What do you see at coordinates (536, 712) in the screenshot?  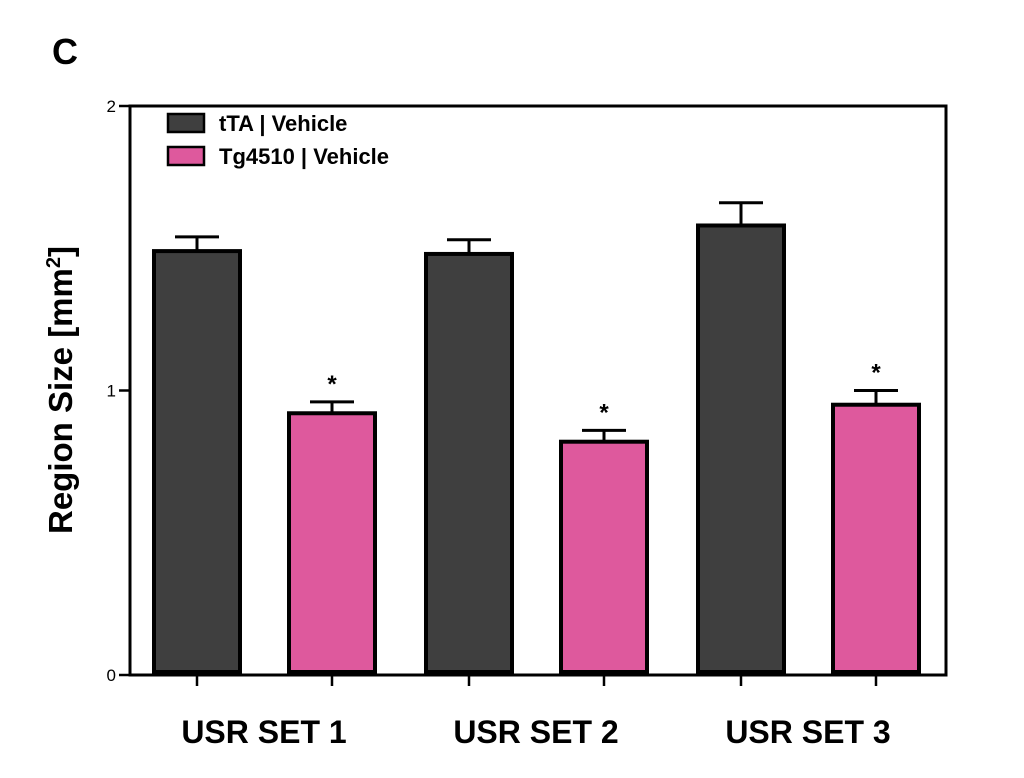 I see `x-axis-ticks: USR SET 1 USR SET 2 USR SET 3` at bounding box center [536, 712].